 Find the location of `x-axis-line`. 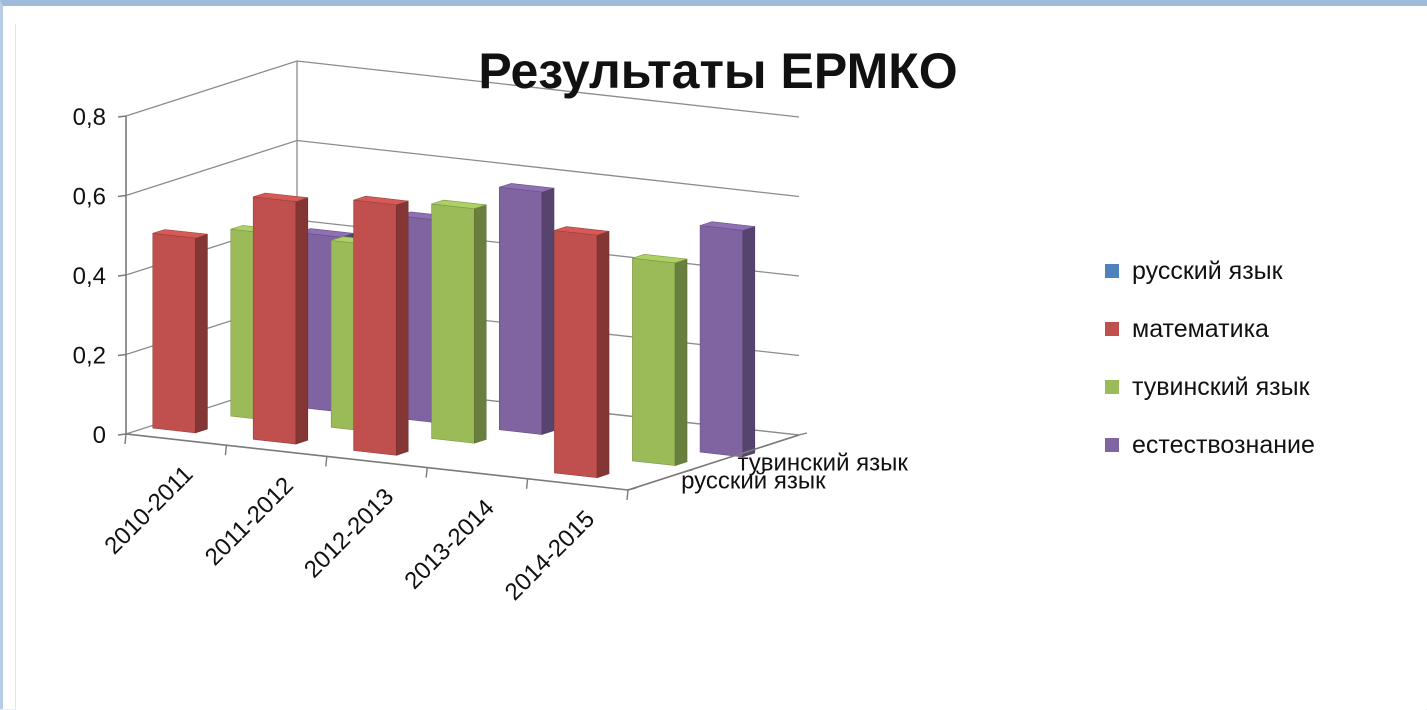

x-axis-line is located at coordinates (377, 462).